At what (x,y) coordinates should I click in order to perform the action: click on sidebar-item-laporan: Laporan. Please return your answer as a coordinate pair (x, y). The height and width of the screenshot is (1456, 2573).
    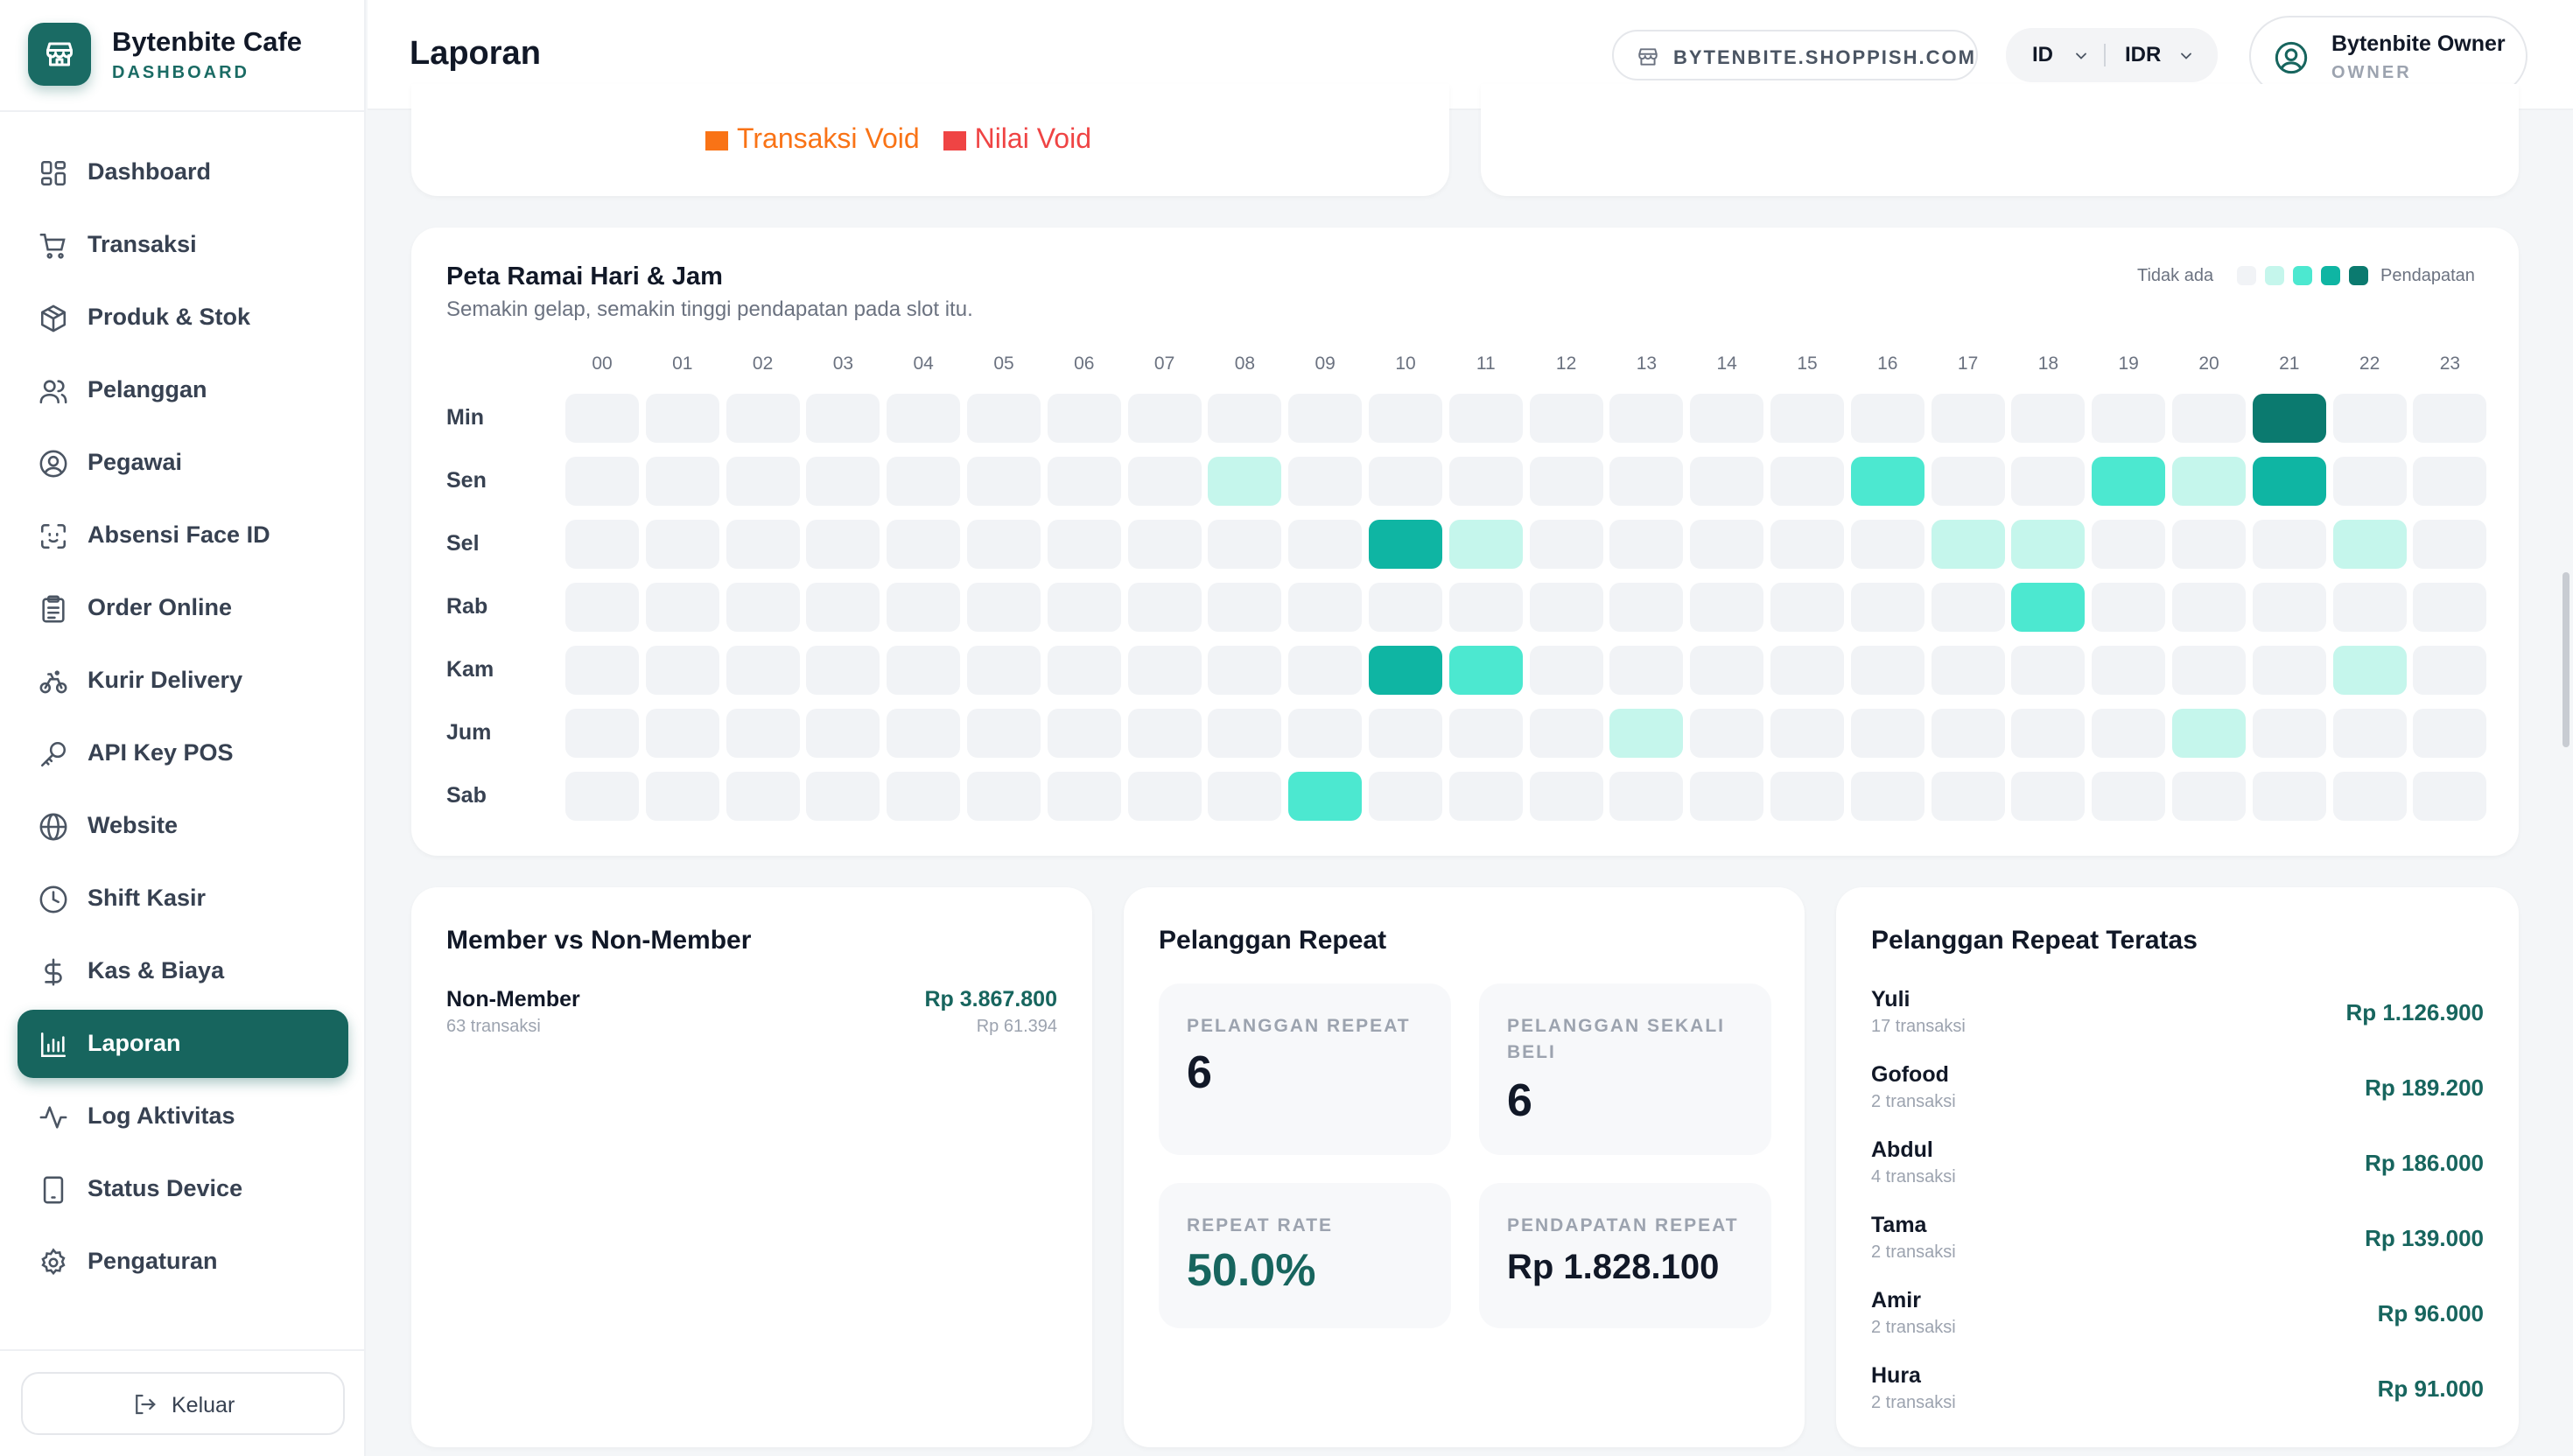
    Looking at the image, I should click on (183, 1044).